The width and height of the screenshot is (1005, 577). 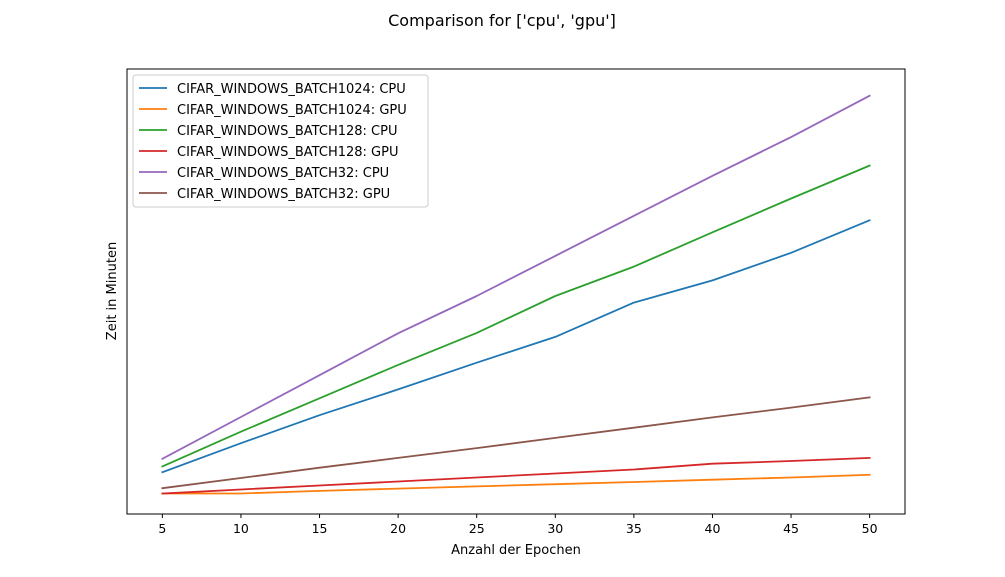 What do you see at coordinates (292, 110) in the screenshot?
I see `legend-label: CIFAR_WINDOWS_BATCH1024: GPU` at bounding box center [292, 110].